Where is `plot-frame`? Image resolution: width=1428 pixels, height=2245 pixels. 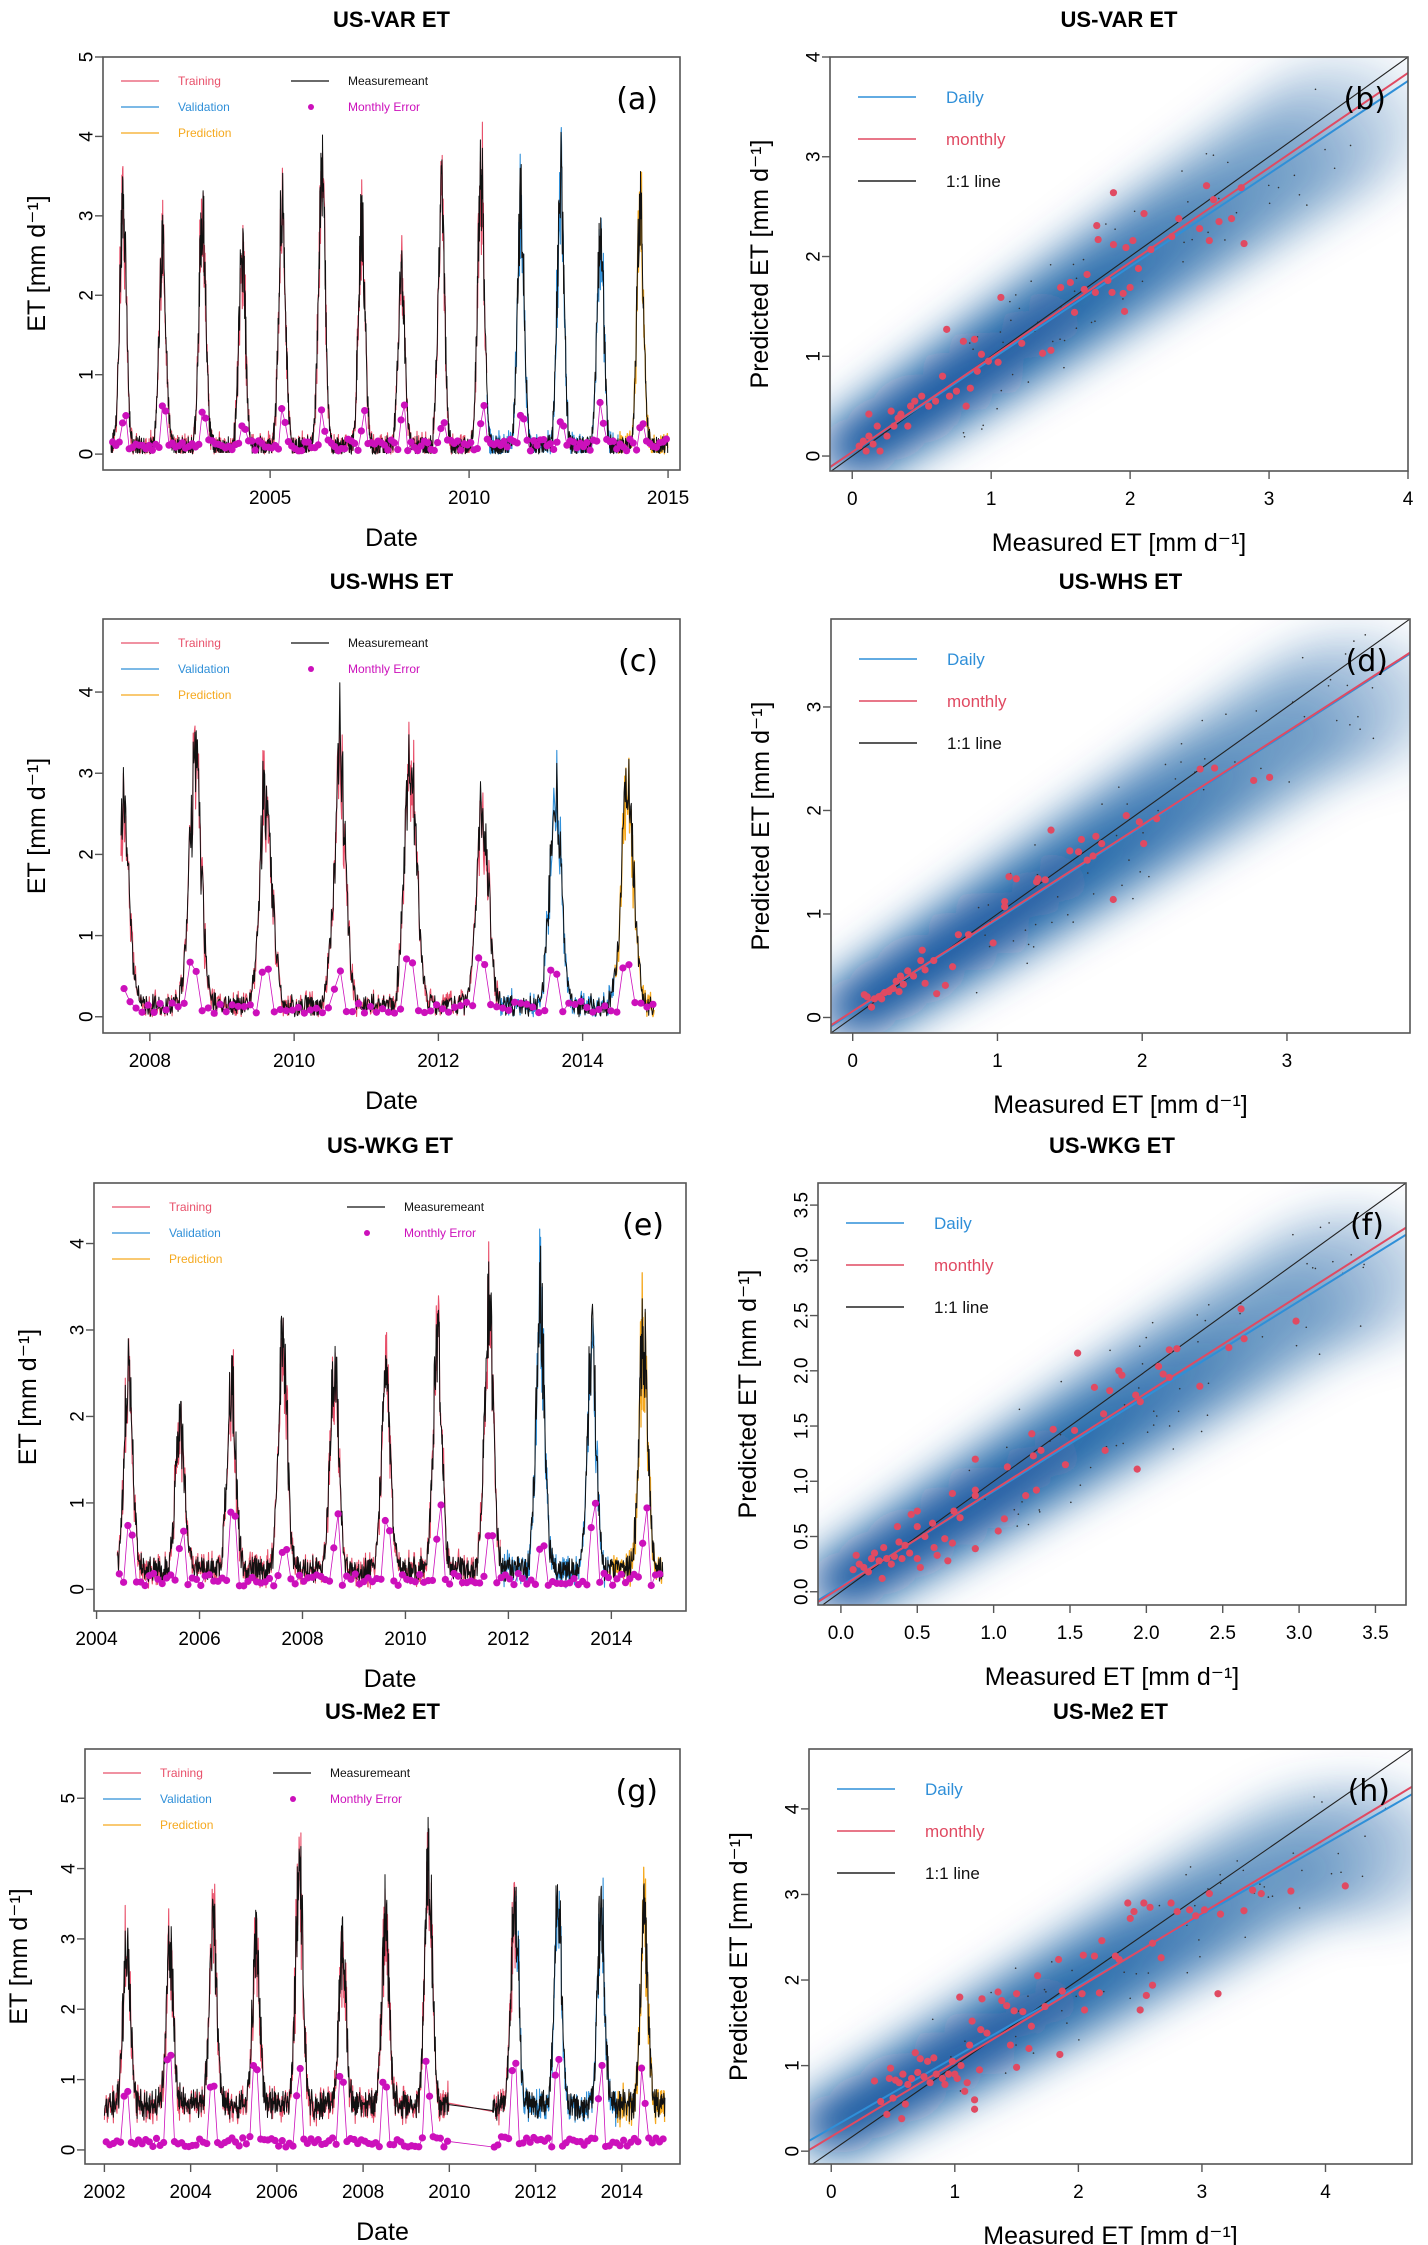
plot-frame is located at coordinates (1119, 264).